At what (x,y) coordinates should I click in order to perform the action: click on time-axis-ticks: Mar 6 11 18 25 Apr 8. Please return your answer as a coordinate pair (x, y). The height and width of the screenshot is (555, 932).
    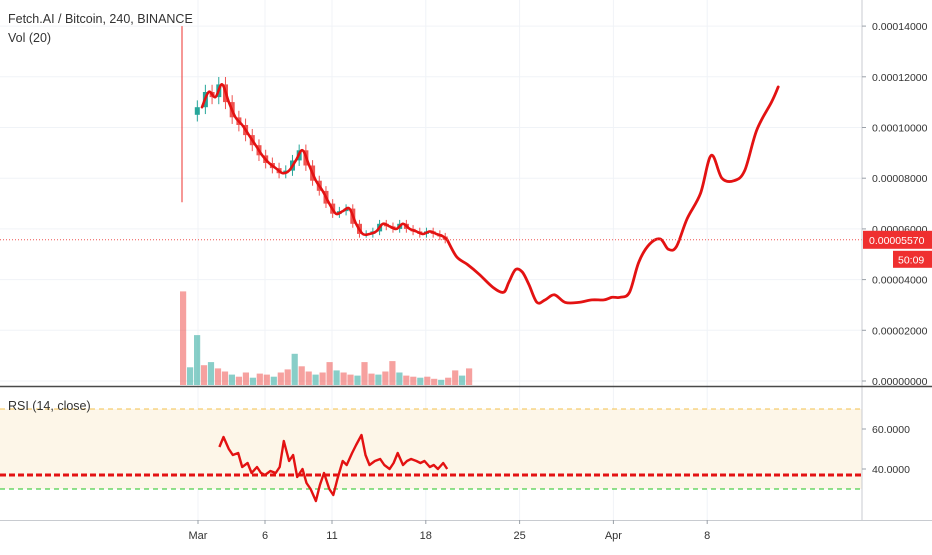
    Looking at the image, I should click on (449, 531).